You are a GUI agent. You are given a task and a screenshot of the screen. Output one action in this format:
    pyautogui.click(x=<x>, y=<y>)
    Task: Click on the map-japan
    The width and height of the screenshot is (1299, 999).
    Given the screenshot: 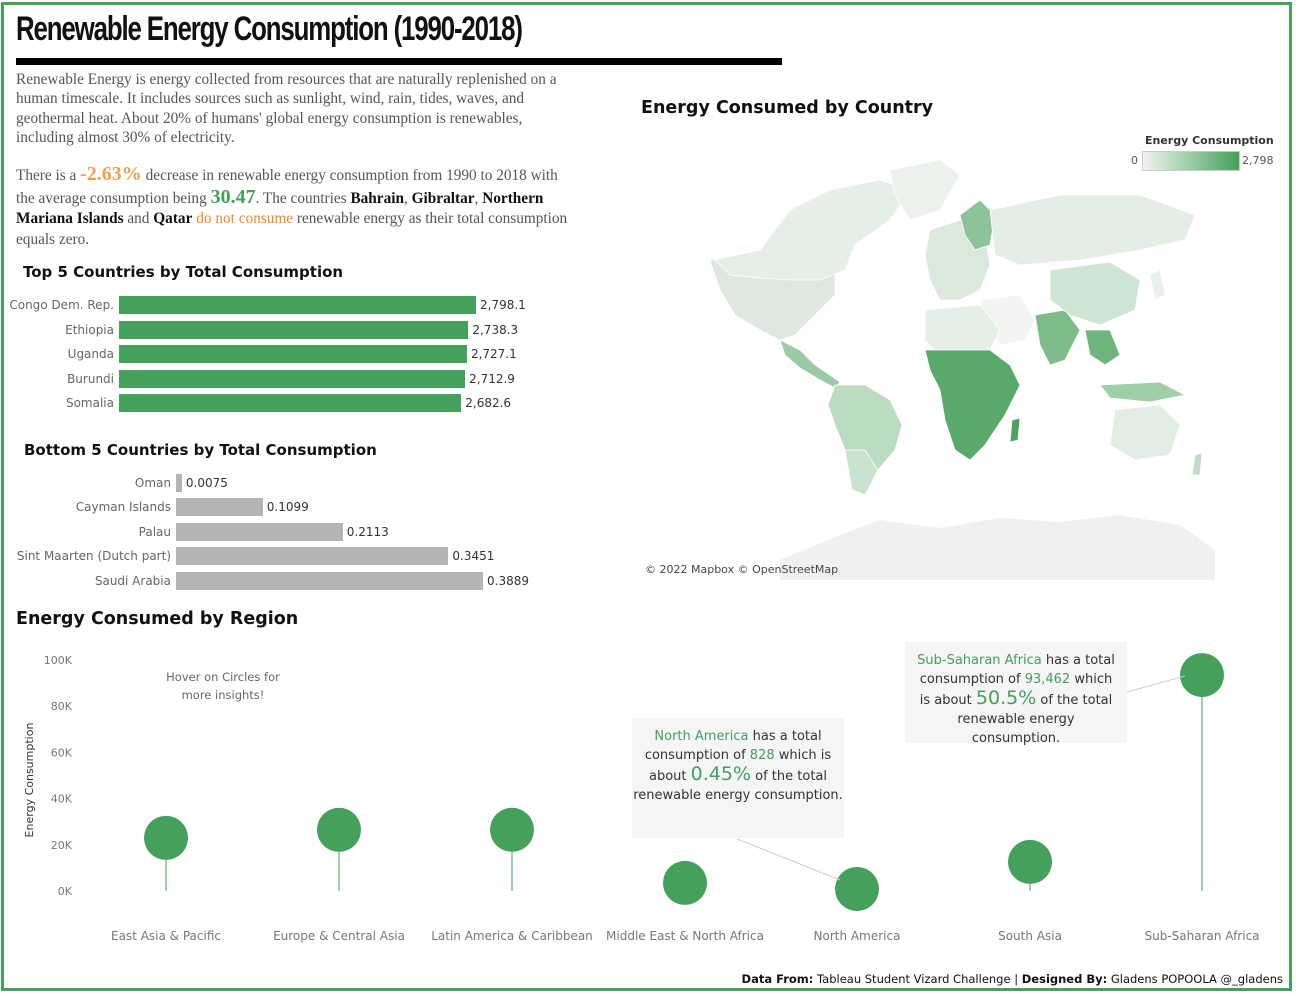 What is the action you would take?
    pyautogui.click(x=1157, y=285)
    